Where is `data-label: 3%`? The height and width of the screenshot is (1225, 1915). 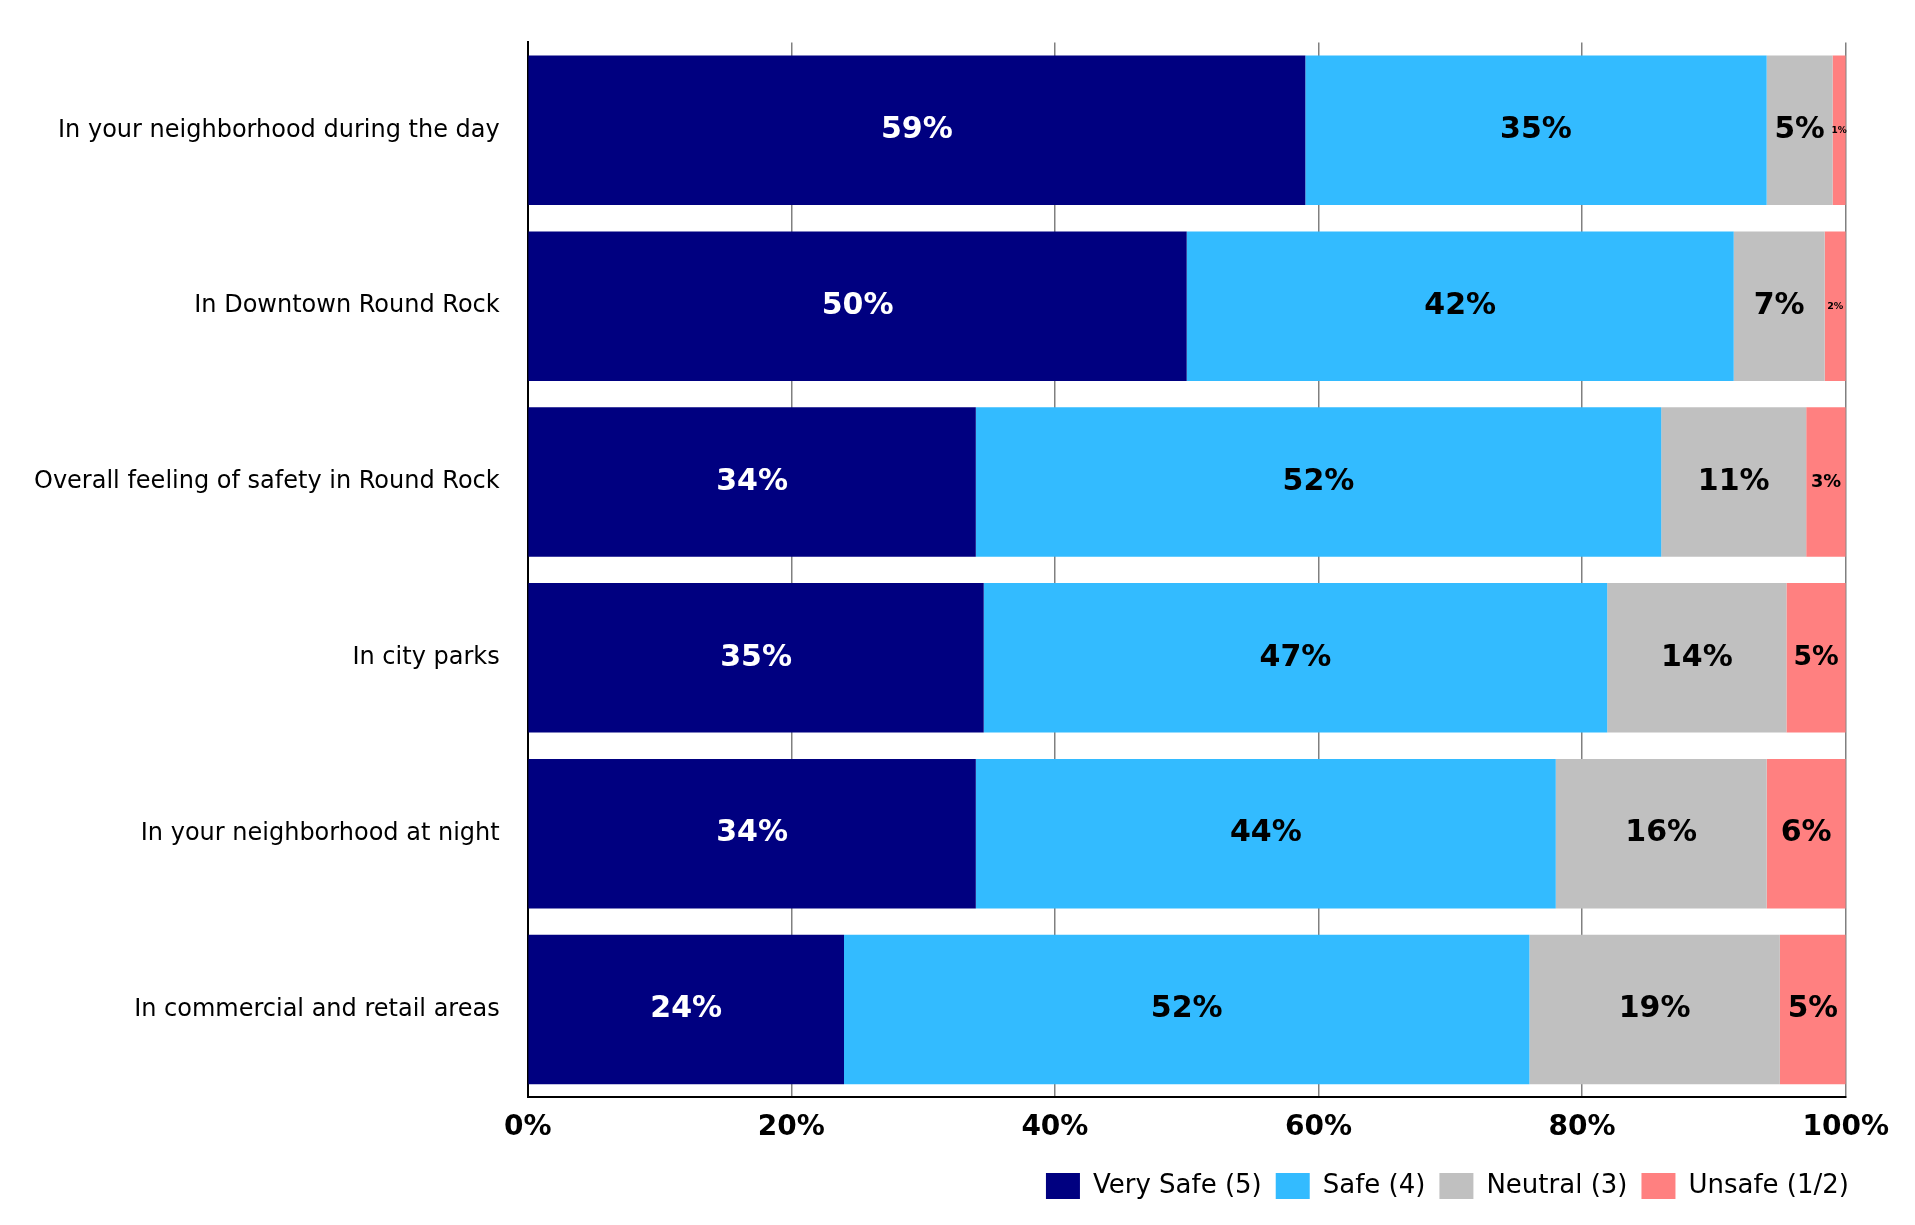
data-label: 3% is located at coordinates (1826, 480).